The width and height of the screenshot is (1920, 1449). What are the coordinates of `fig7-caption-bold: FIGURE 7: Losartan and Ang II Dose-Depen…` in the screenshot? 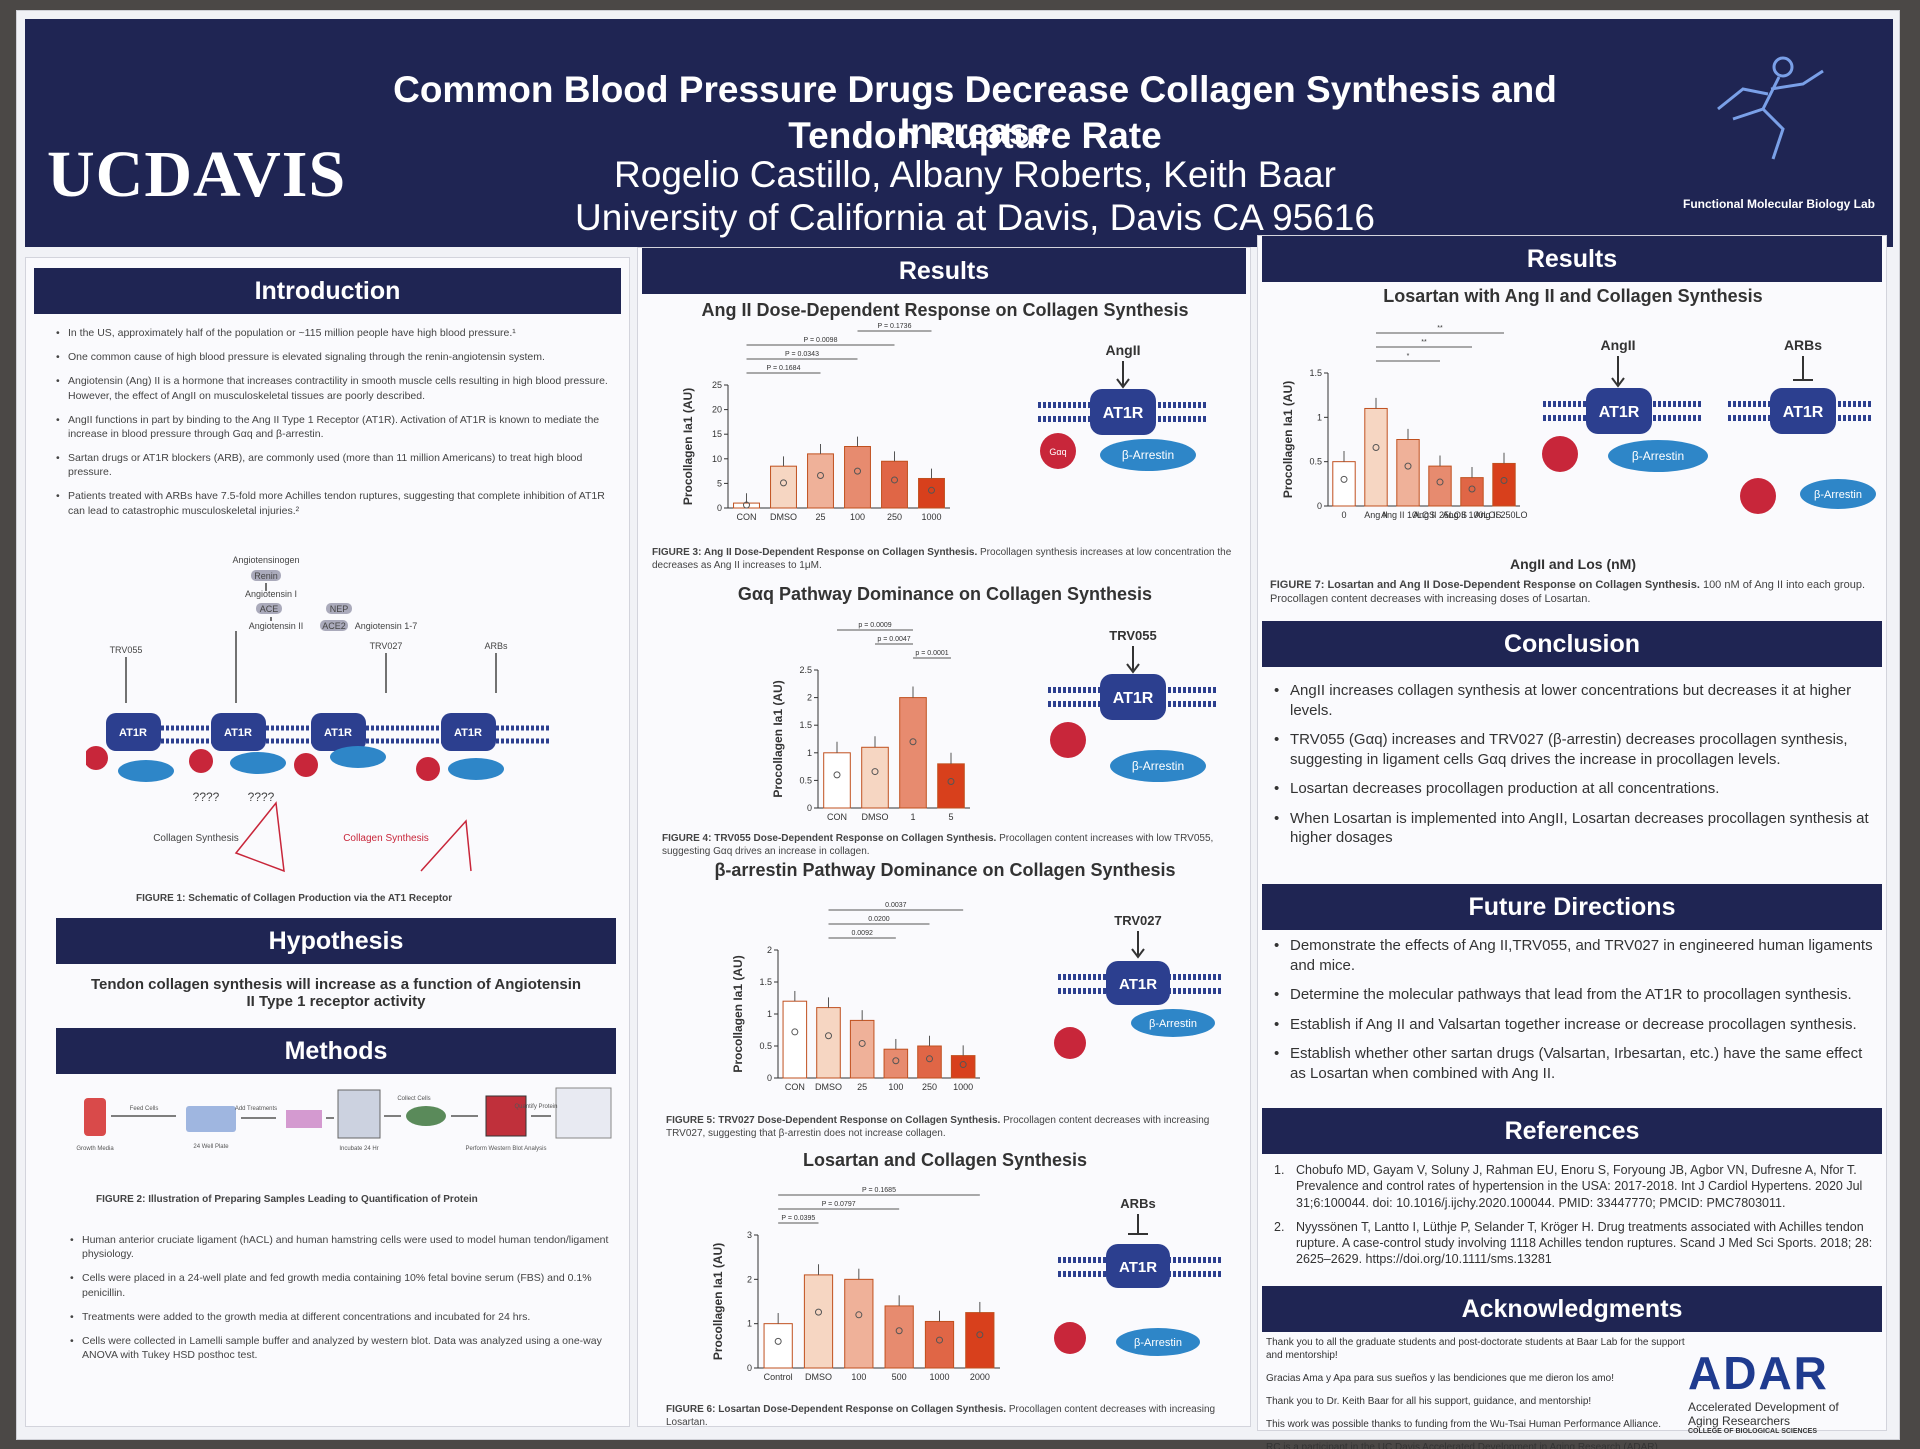 It's located at (1485, 585).